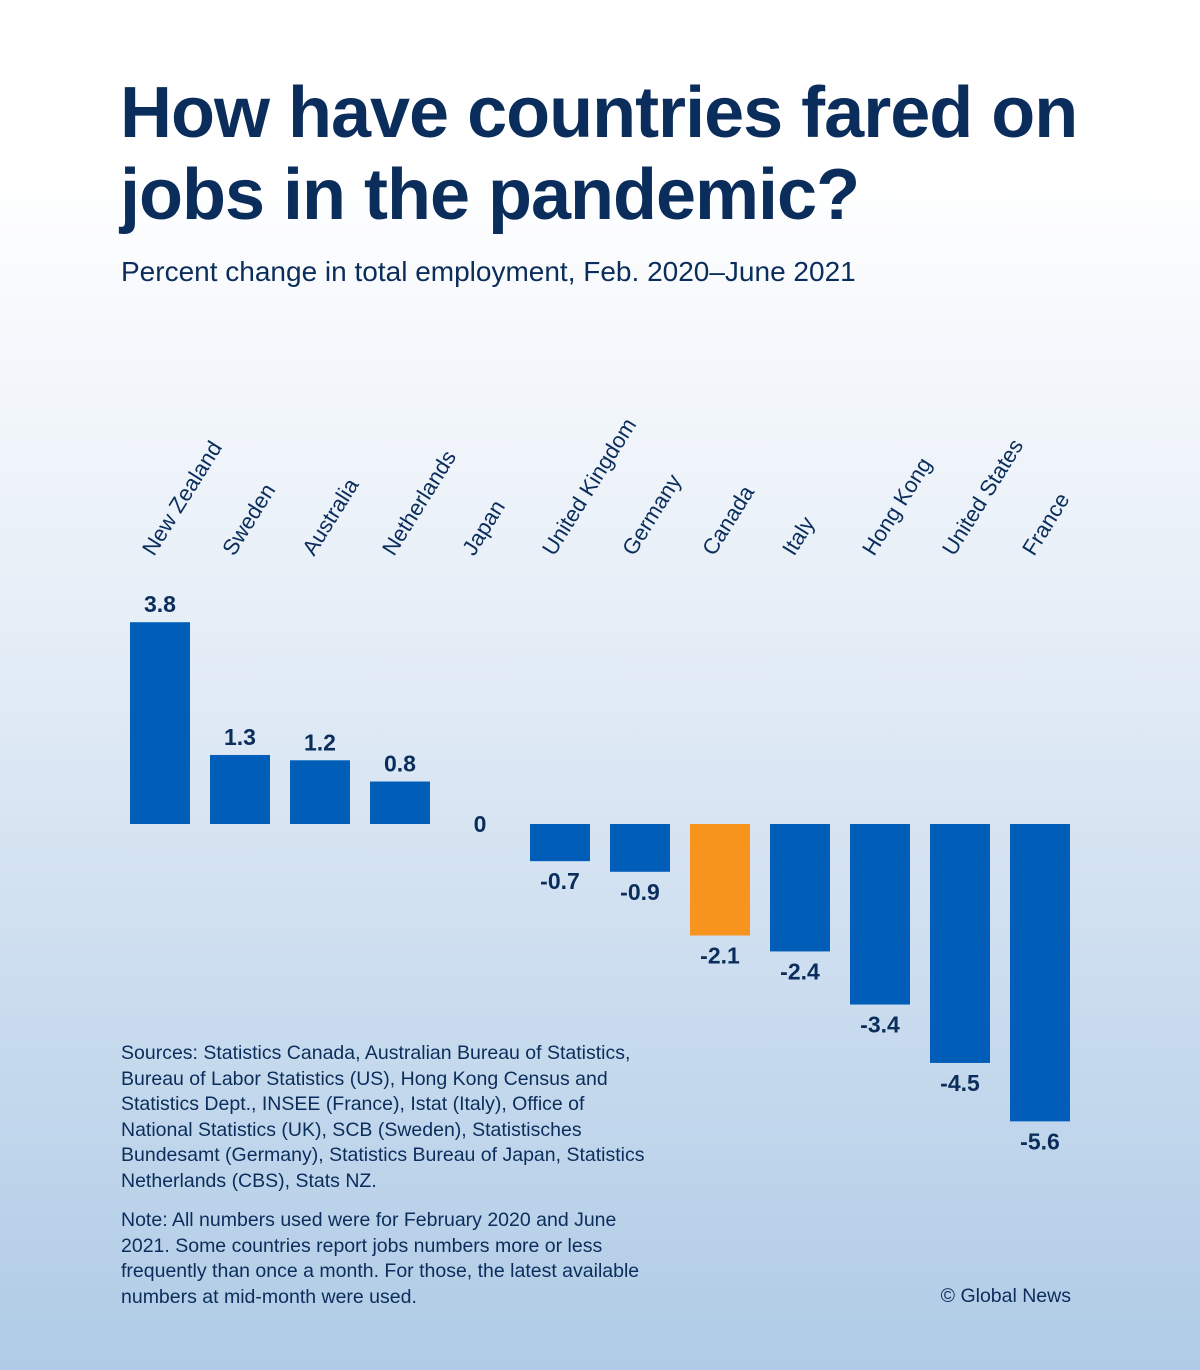  Describe the element at coordinates (248, 519) in the screenshot. I see `category-label: Sweden` at that location.